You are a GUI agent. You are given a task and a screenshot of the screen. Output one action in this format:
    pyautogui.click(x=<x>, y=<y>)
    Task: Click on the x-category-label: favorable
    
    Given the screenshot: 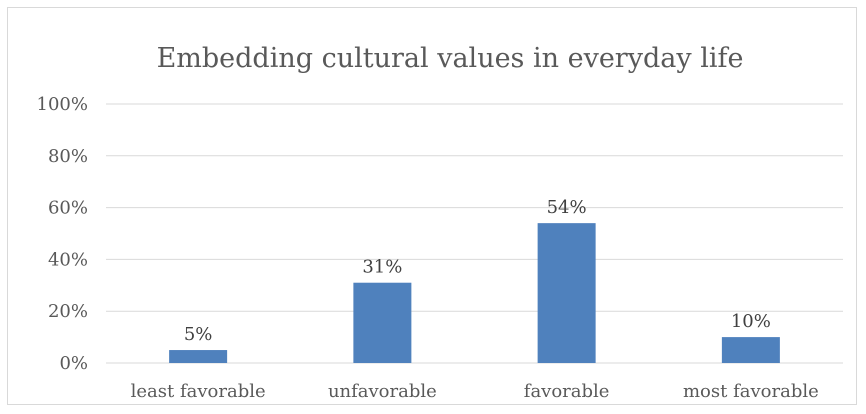 What is the action you would take?
    pyautogui.click(x=567, y=391)
    